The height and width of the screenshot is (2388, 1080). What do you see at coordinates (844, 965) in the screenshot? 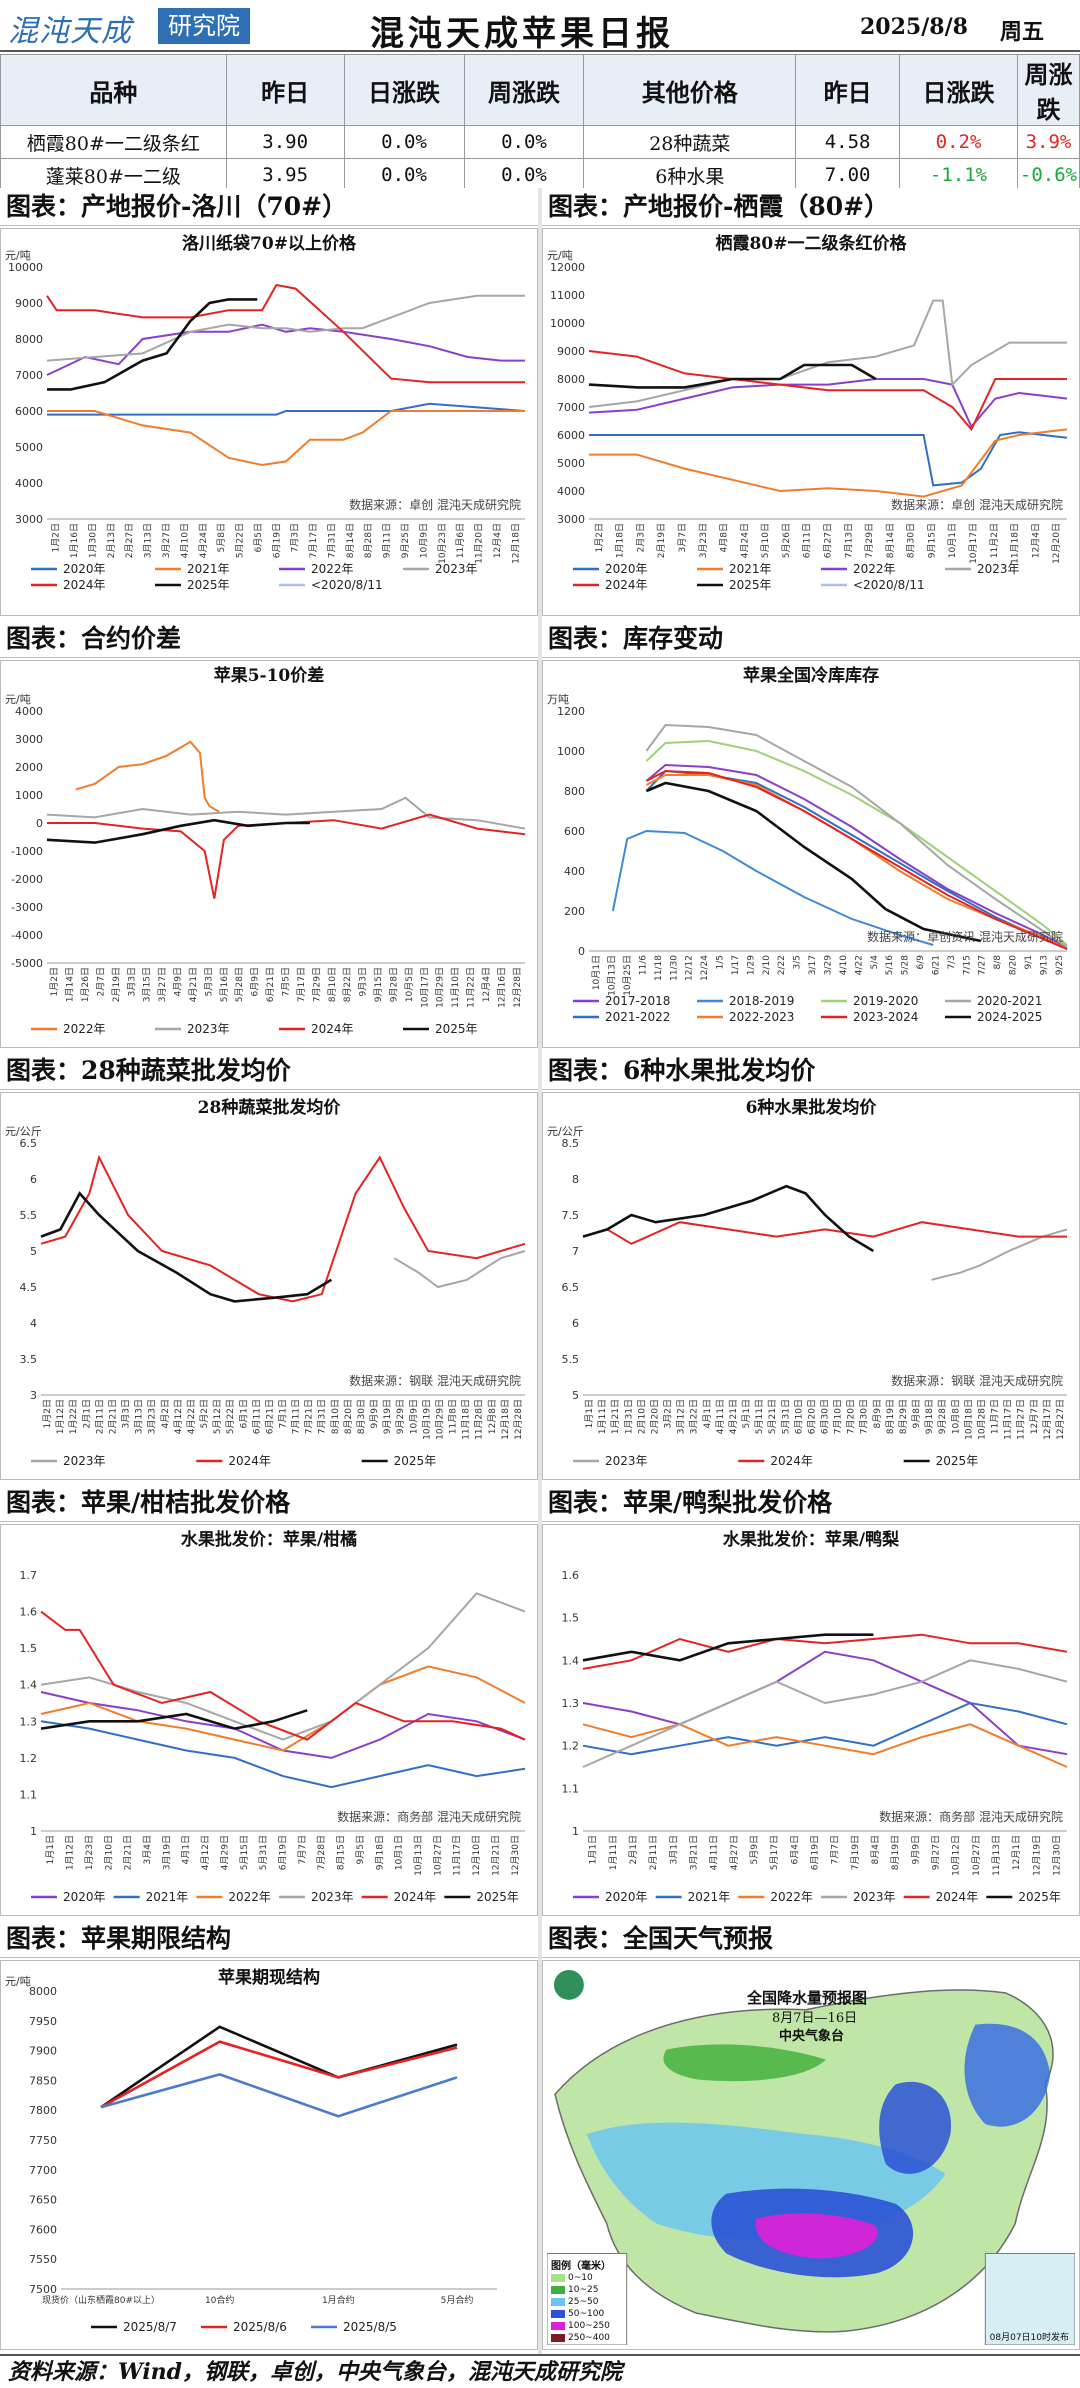
I see `x-tick-label: 4/10` at bounding box center [844, 965].